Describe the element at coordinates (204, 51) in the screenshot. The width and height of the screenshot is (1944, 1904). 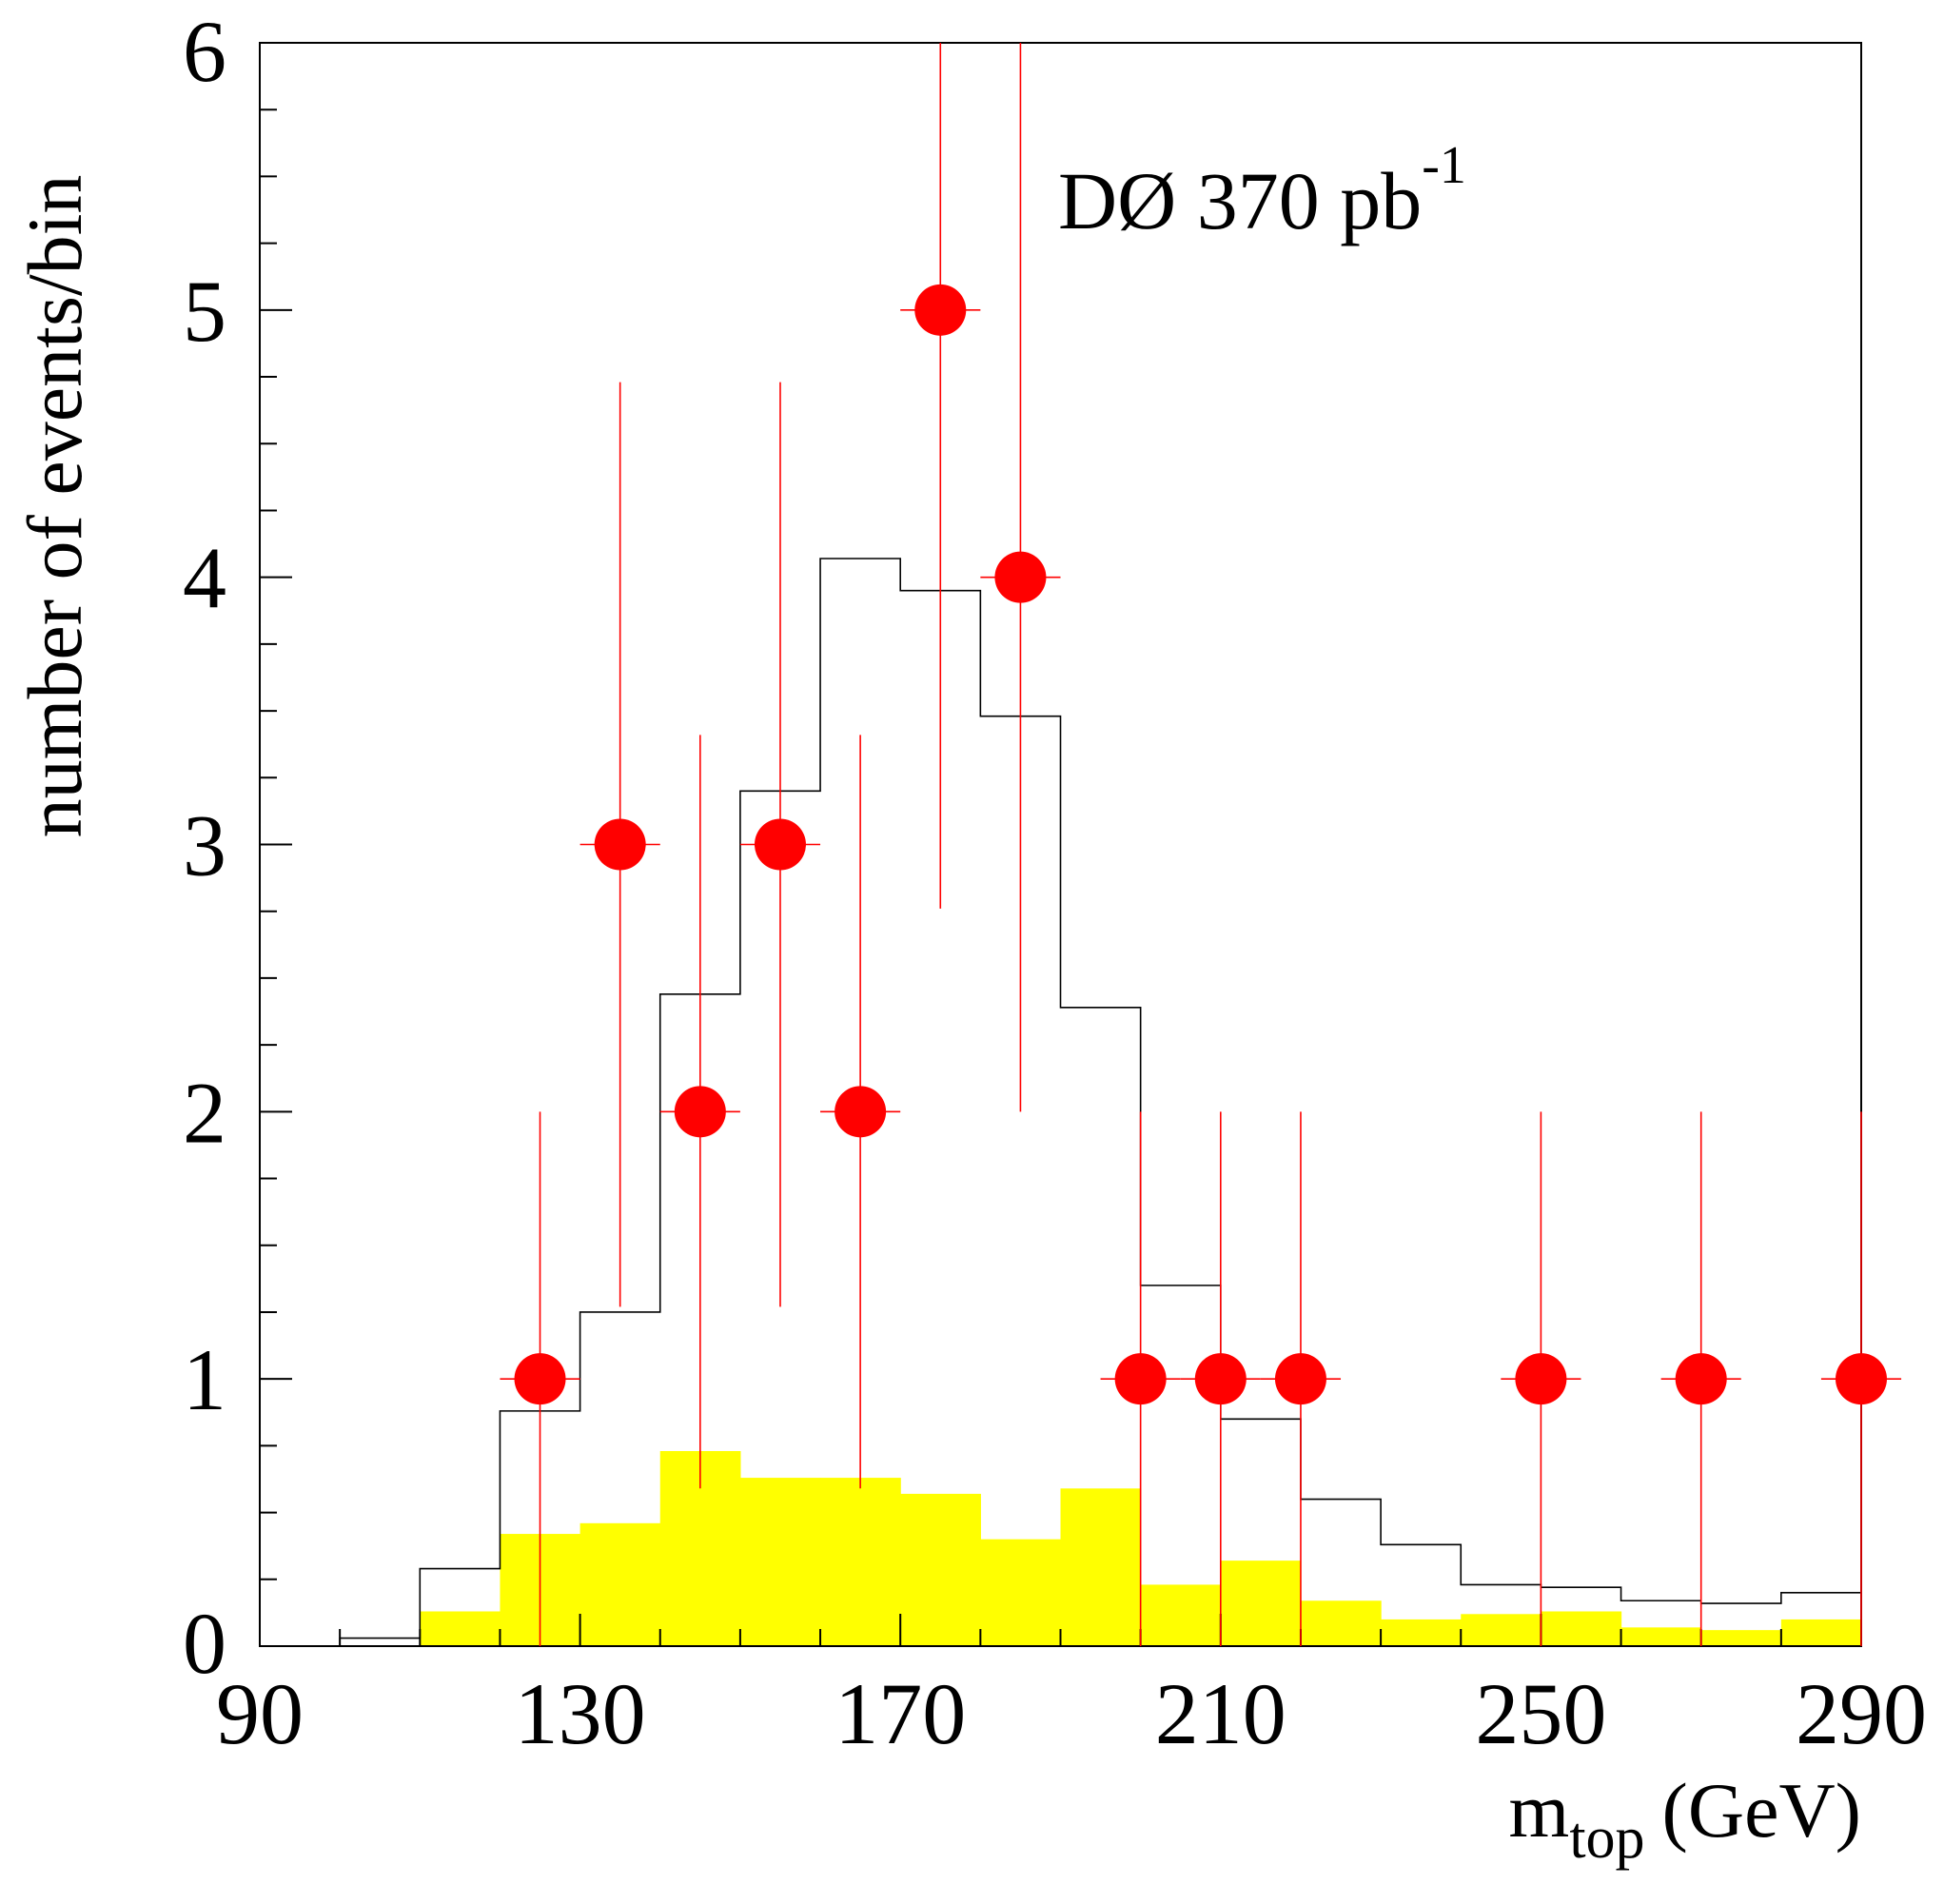
I see `y-tick-label: 6` at that location.